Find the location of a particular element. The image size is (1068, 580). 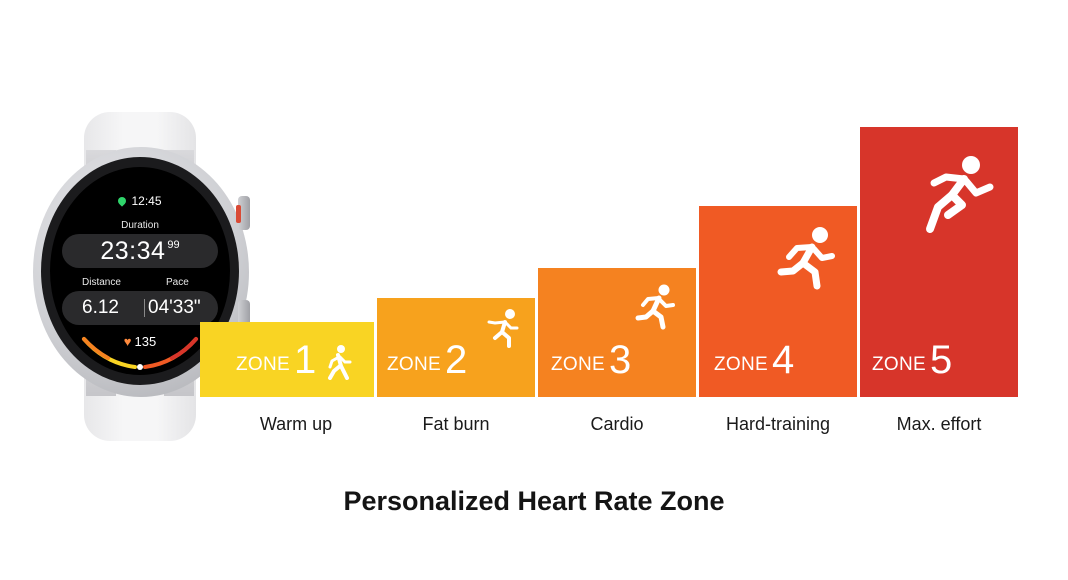

heart-rate: ♥ 135 is located at coordinates (140, 341).